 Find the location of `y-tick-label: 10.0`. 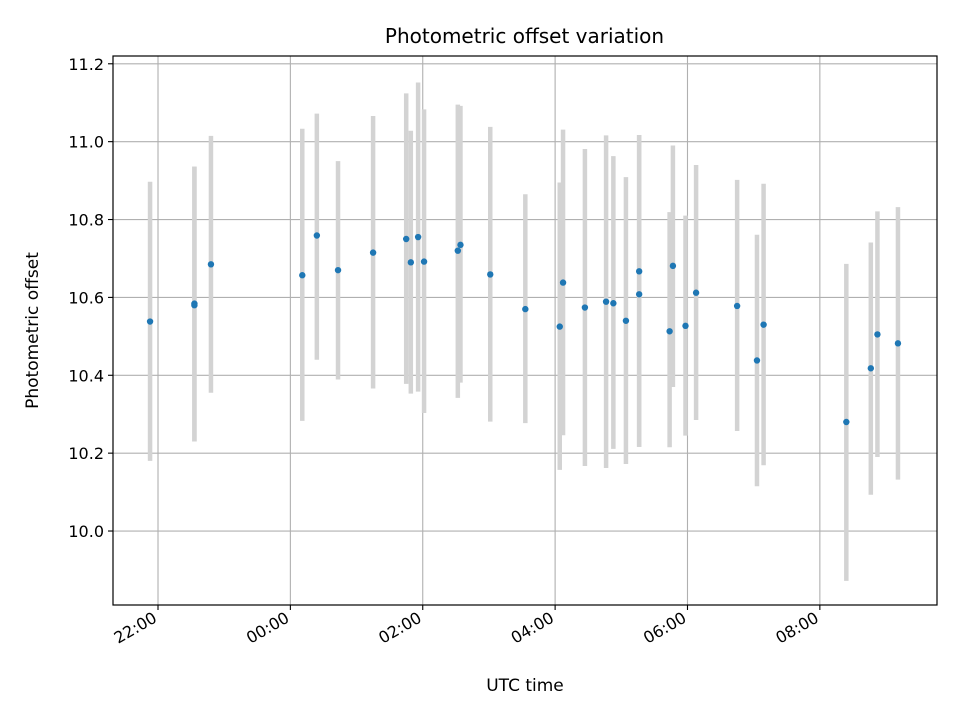

y-tick-label: 10.0 is located at coordinates (86, 531).